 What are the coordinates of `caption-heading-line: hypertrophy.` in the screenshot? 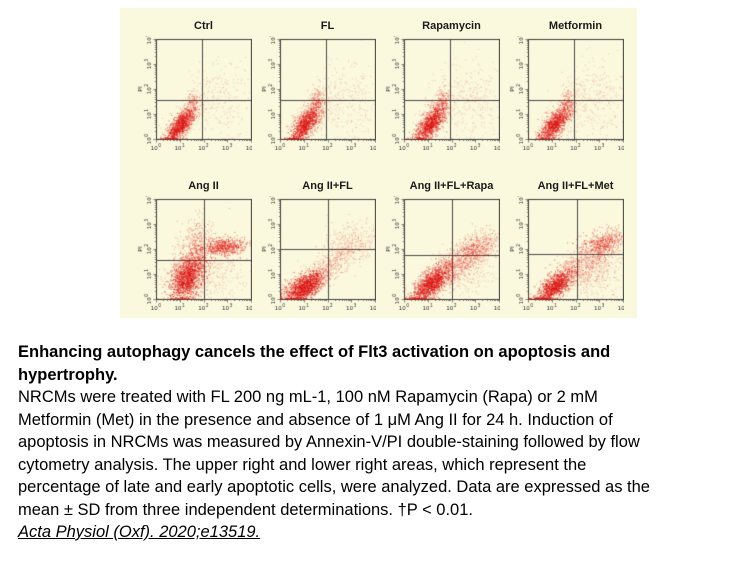 It's located at (68, 374).